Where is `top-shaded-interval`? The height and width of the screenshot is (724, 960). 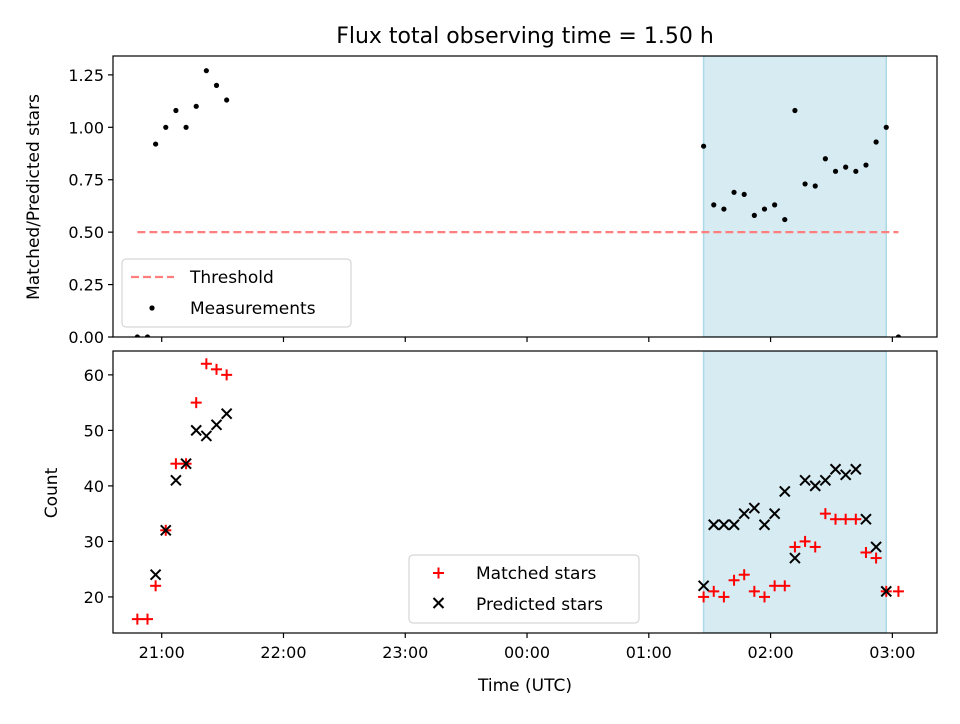 top-shaded-interval is located at coordinates (795, 196).